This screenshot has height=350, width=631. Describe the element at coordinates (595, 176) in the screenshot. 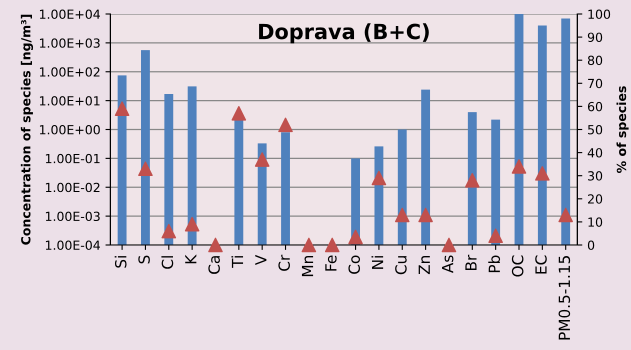

I see `y2-tick-label: 30` at that location.